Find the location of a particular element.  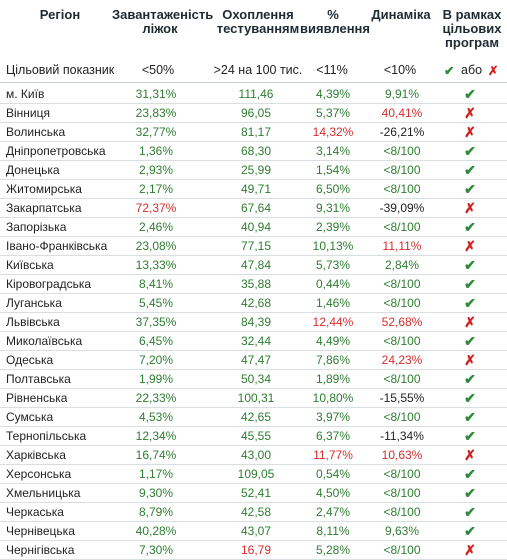

header-testing: Охоплення тестуванням is located at coordinates (258, 21).